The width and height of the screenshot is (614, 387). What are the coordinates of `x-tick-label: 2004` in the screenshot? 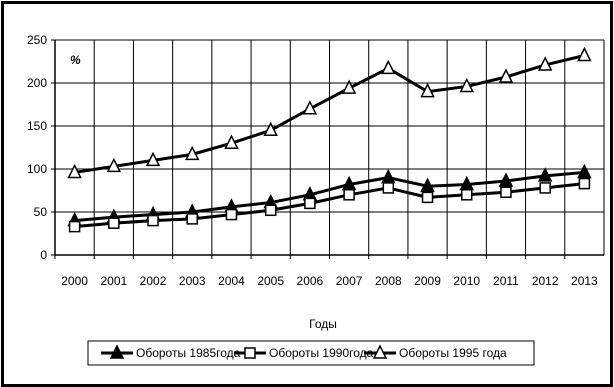 It's located at (231, 281).